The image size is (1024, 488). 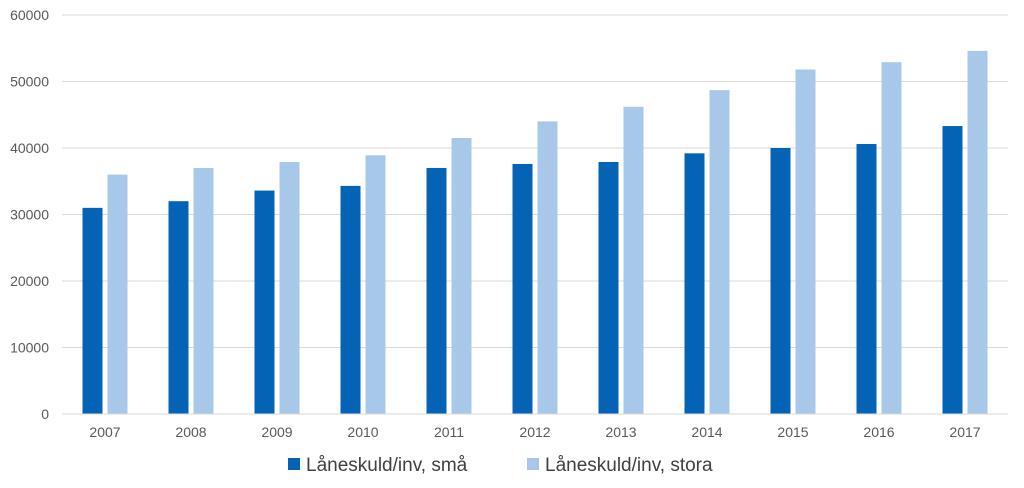 What do you see at coordinates (436, 290) in the screenshot?
I see `bar-sma-2011` at bounding box center [436, 290].